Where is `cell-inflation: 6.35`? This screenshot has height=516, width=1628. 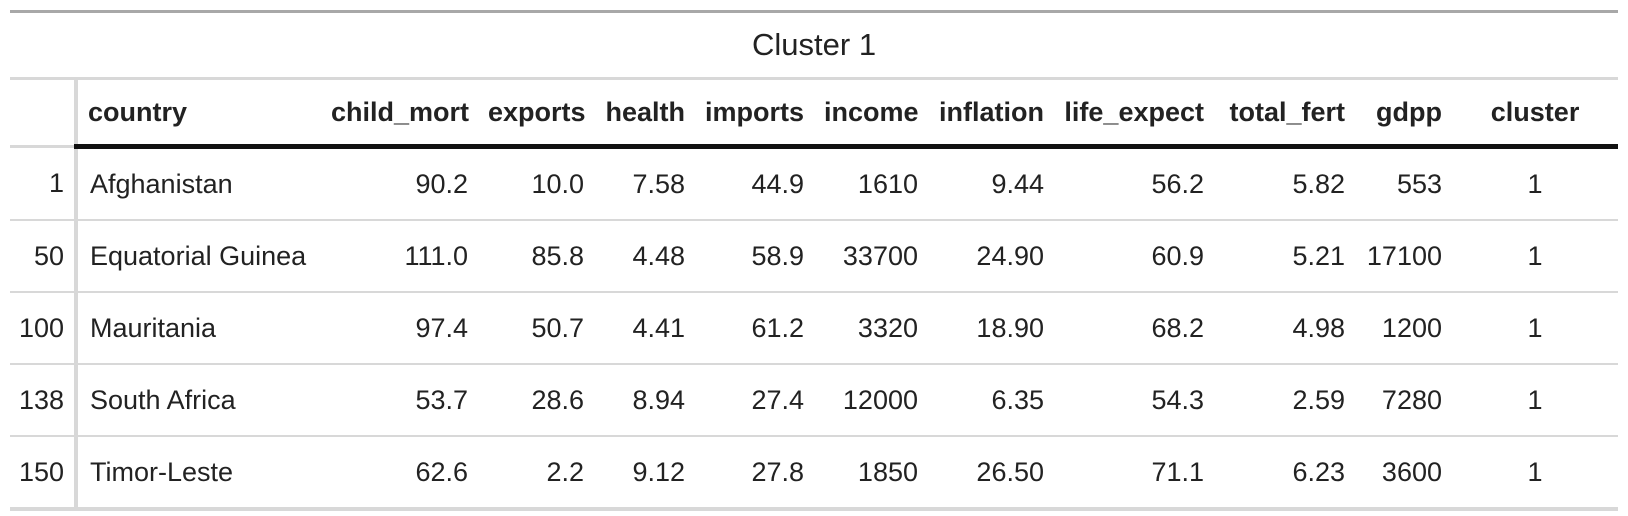 cell-inflation: 6.35 is located at coordinates (991, 400).